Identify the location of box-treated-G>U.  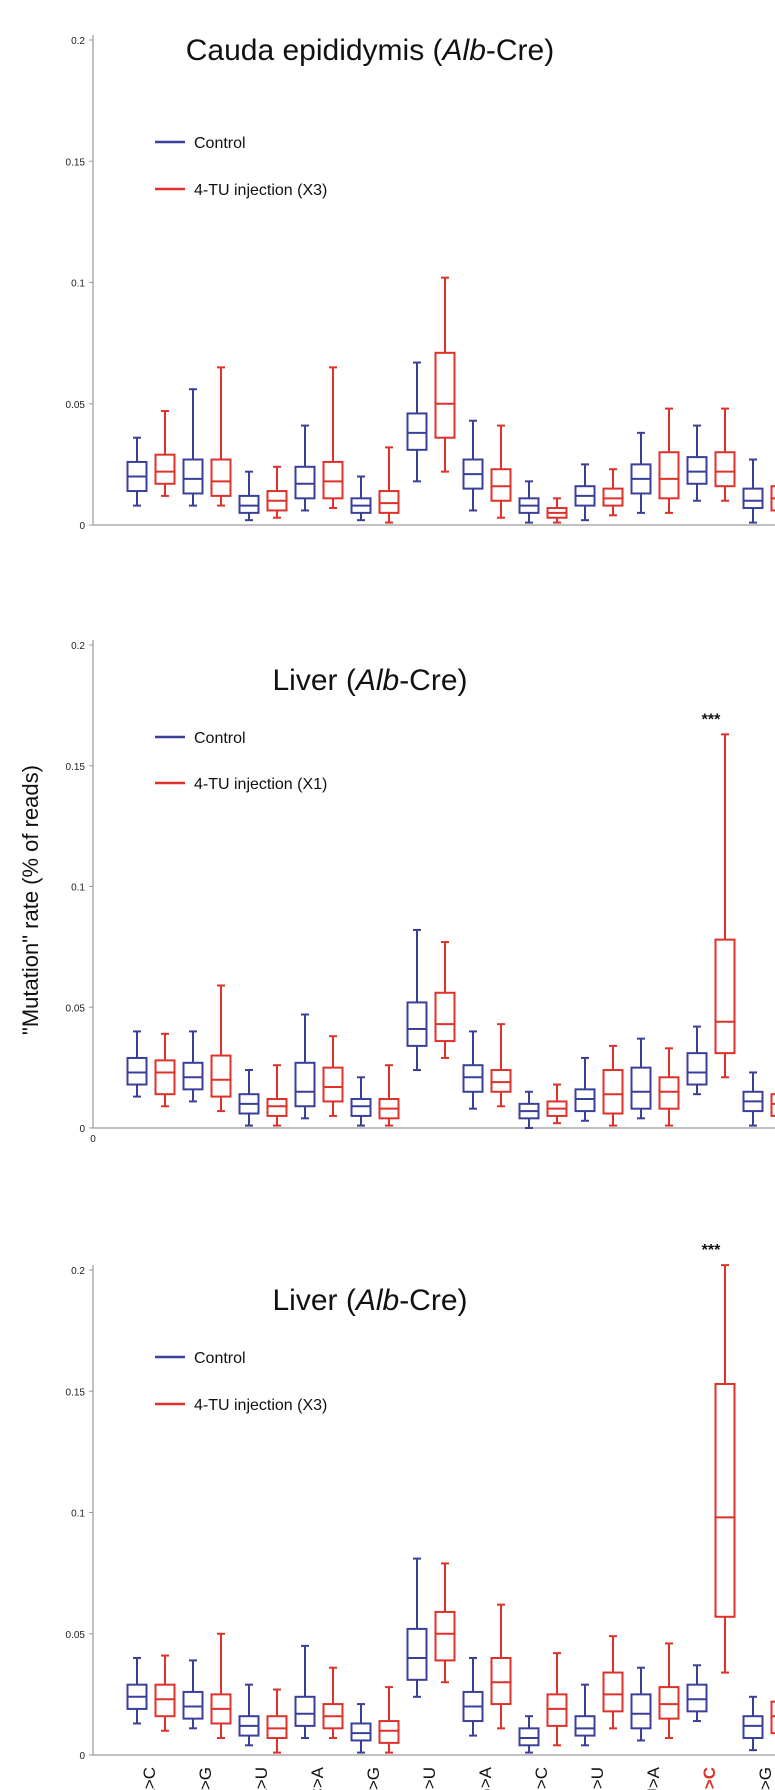
(613, 492).